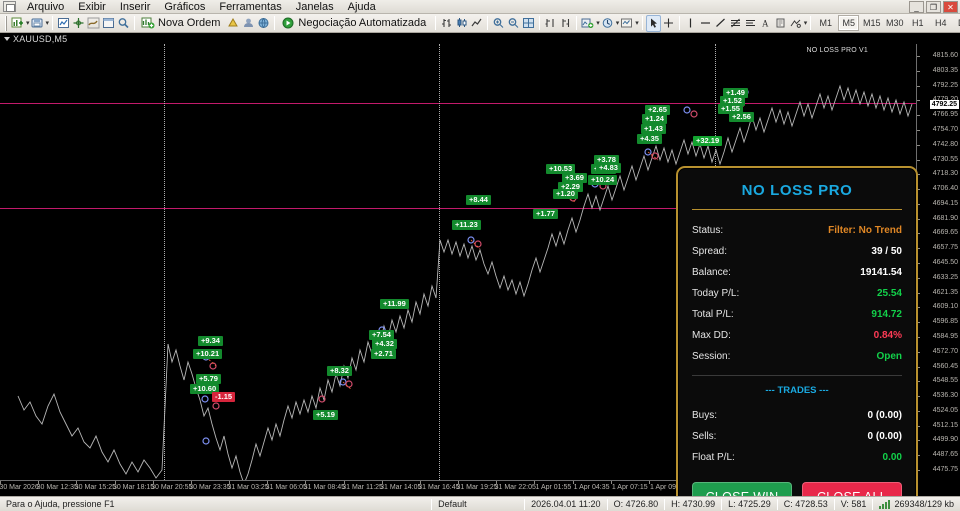 The height and width of the screenshot is (511, 960). I want to click on timeframe-h4: H4, so click(941, 23).